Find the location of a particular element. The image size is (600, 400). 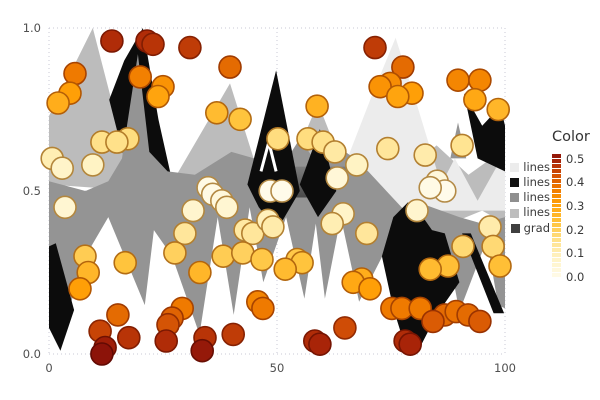

area-series-lines-lightest is located at coordinates (416, 124).